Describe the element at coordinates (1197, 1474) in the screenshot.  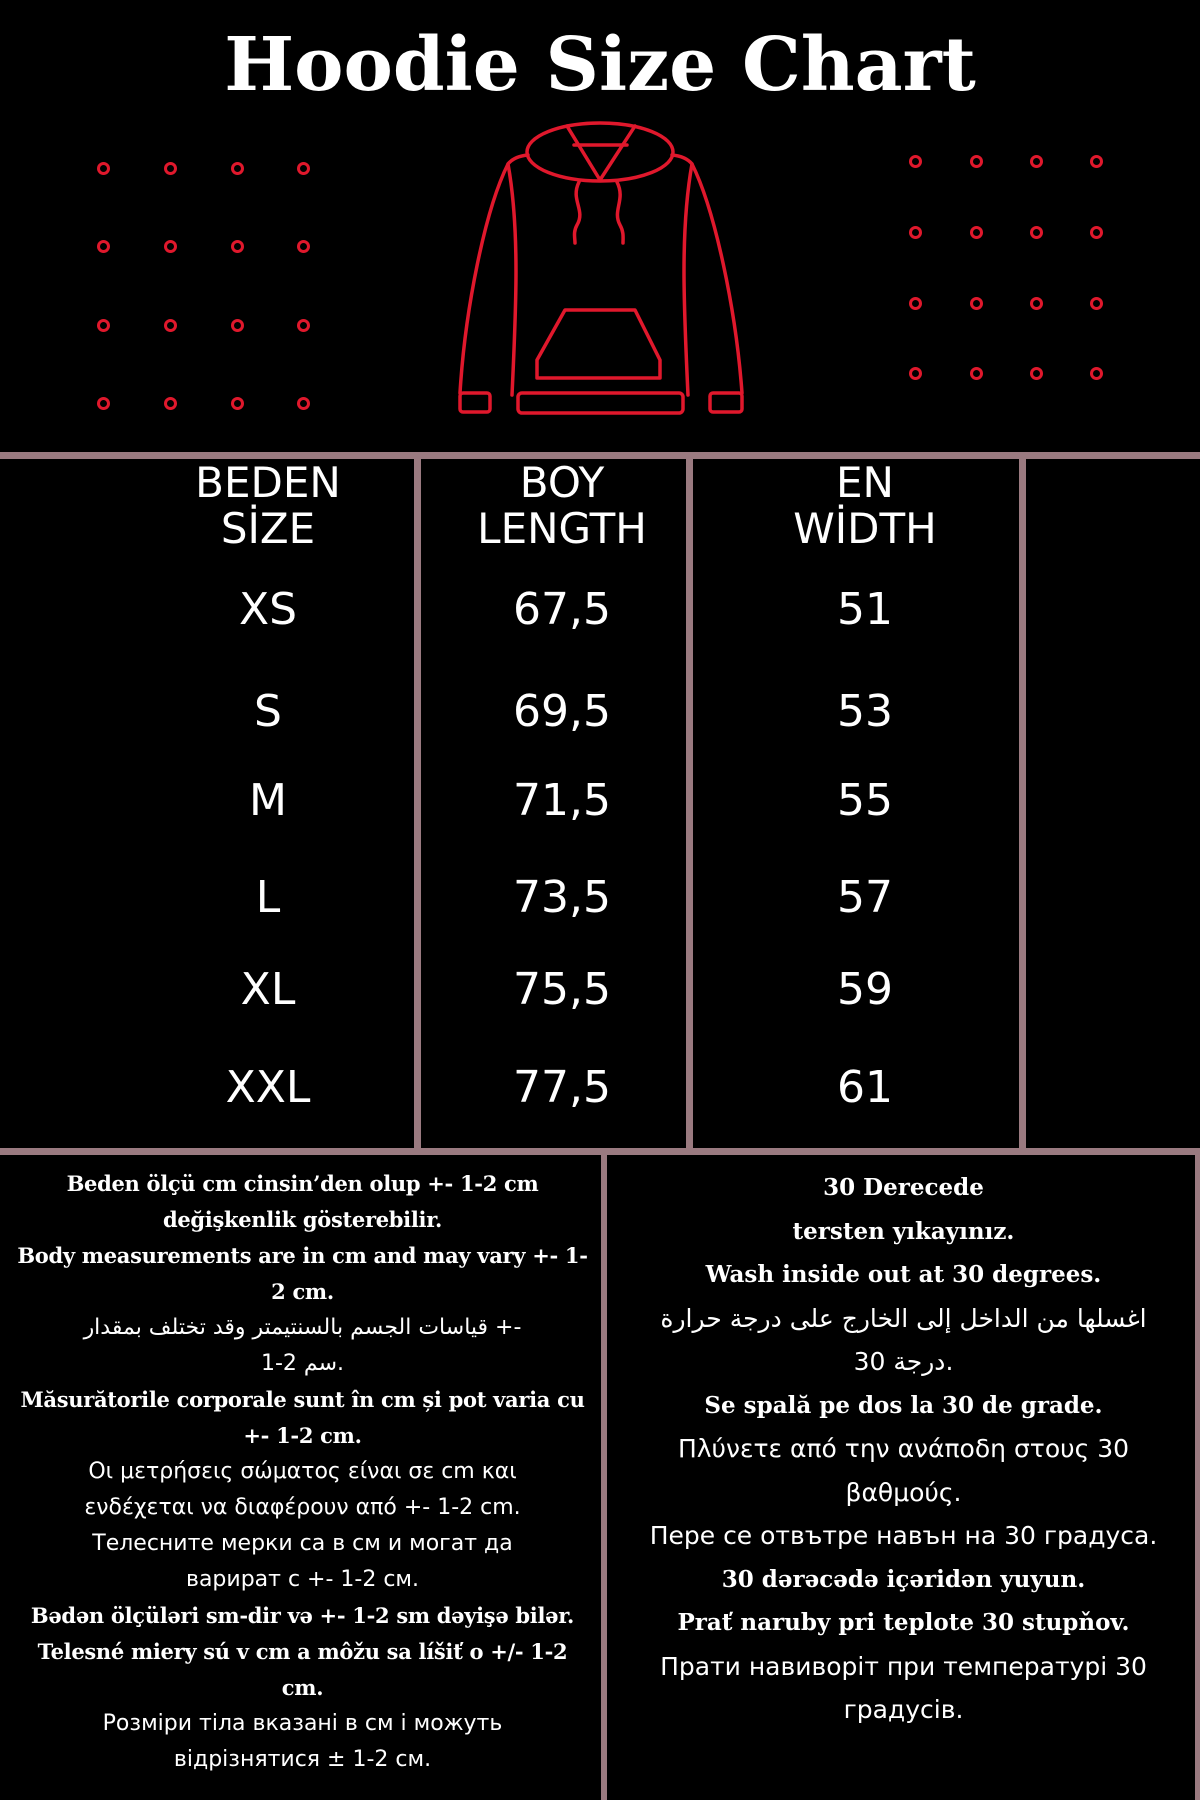
I see `right-border` at that location.